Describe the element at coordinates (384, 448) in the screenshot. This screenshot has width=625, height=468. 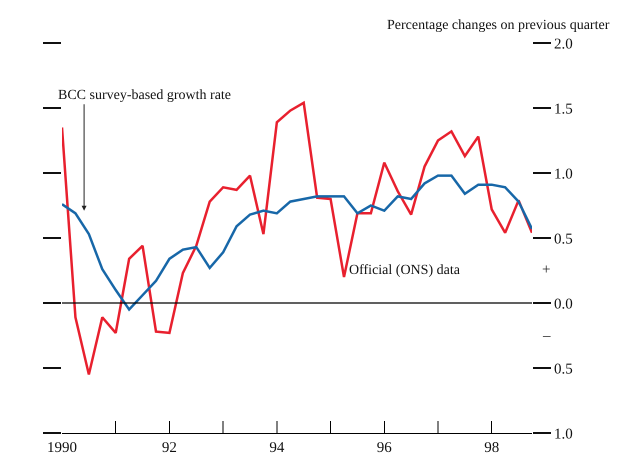
I see `x-tick-label: 96` at that location.